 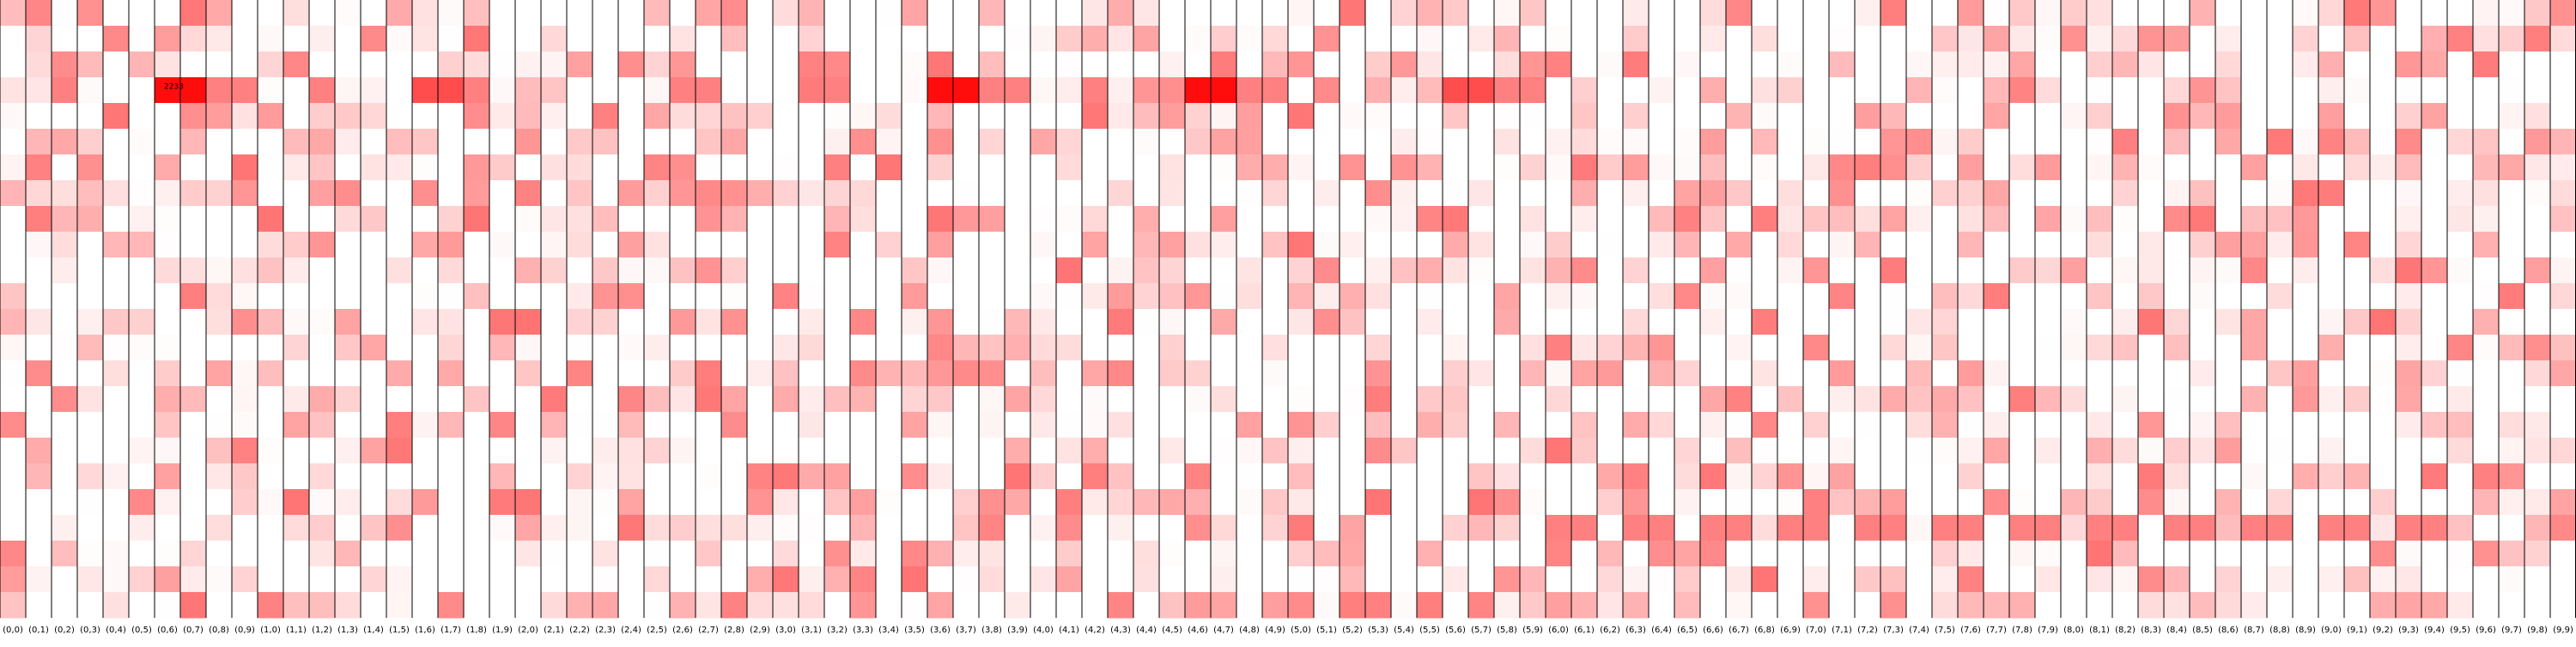 What do you see at coordinates (1378, 630) in the screenshot?
I see `x-tick-label: (5,3)` at bounding box center [1378, 630].